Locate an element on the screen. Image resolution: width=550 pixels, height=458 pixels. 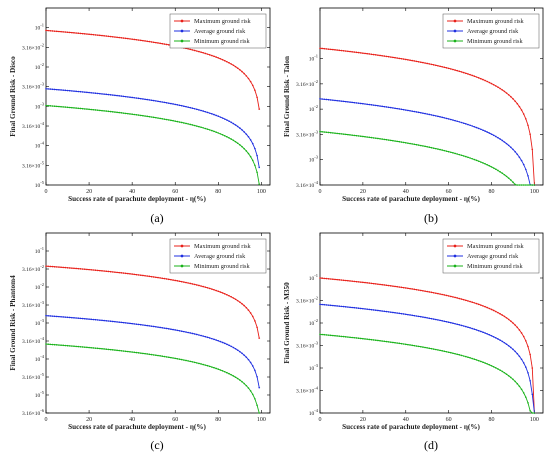
x-tick-label: 80 is located at coordinates (492, 420).